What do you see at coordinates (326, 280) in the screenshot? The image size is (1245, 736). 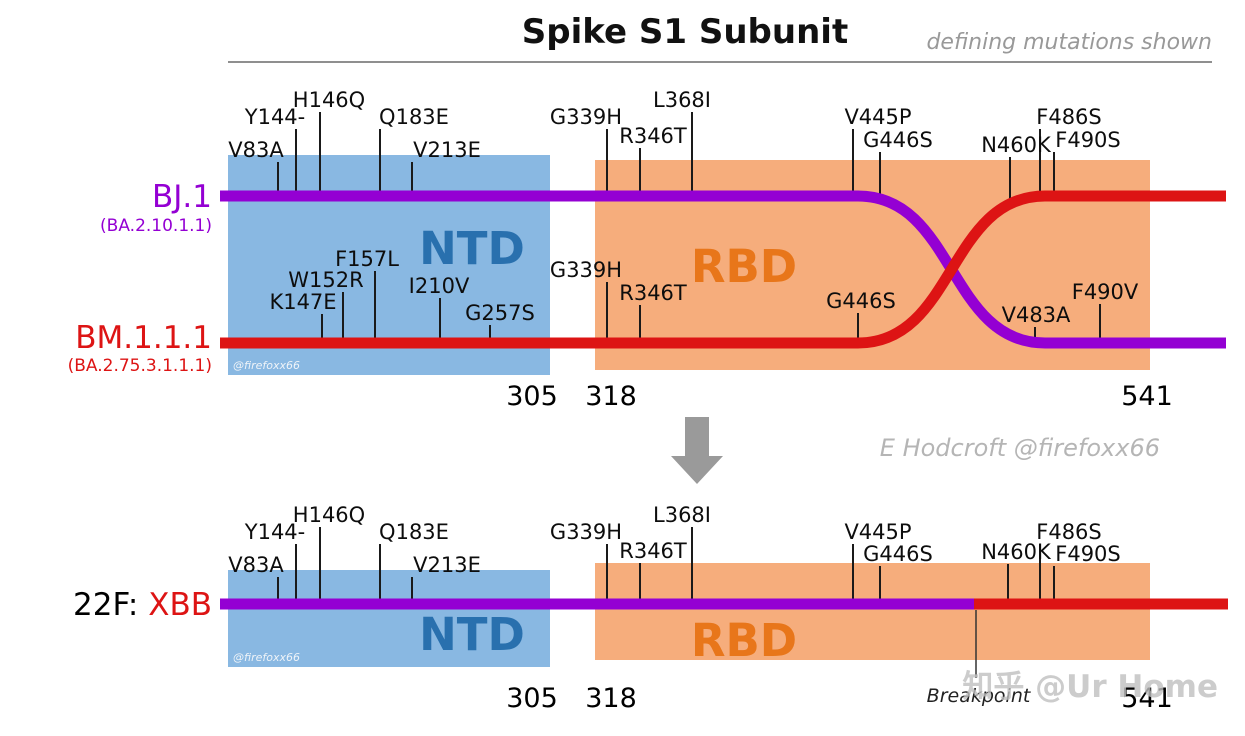 I see `mutation-label-w152r: W152R` at bounding box center [326, 280].